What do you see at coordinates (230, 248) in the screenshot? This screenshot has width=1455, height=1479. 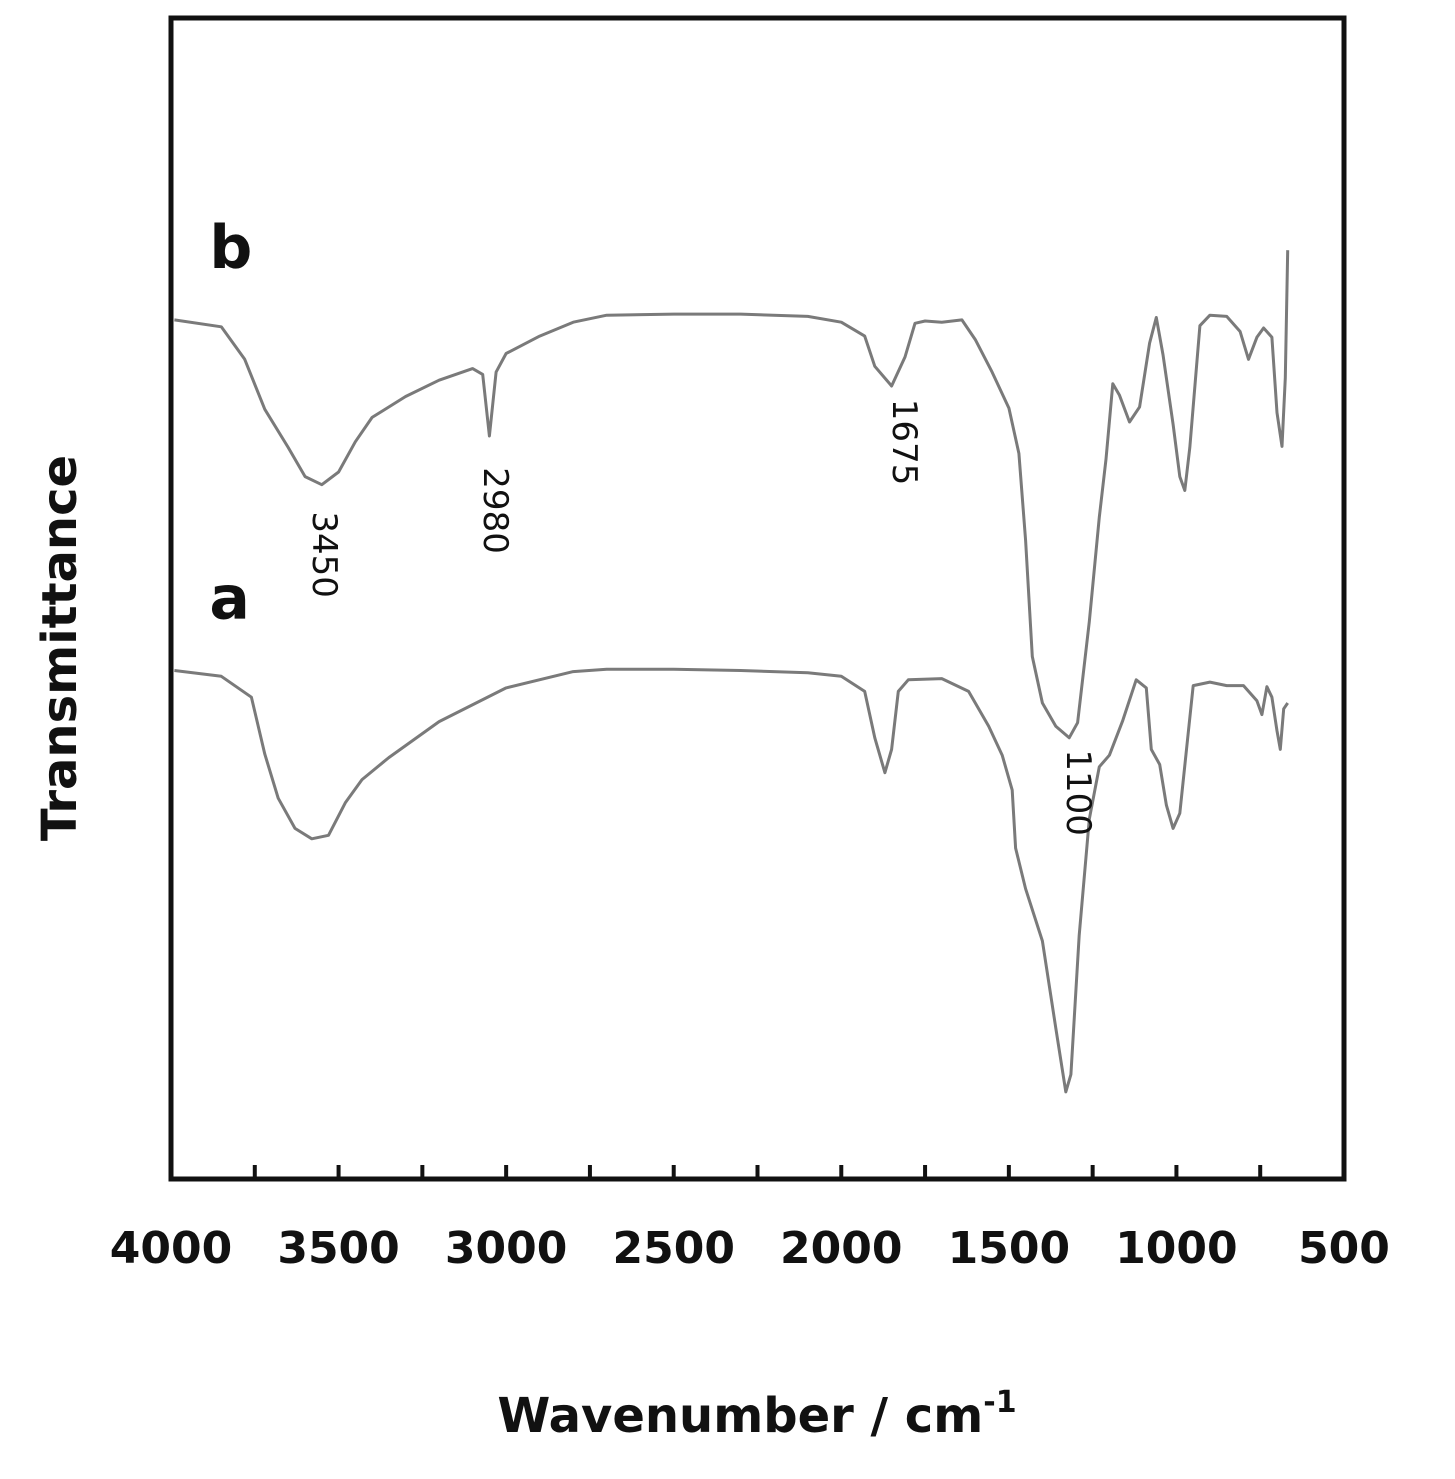 I see `series-label-b: b` at bounding box center [230, 248].